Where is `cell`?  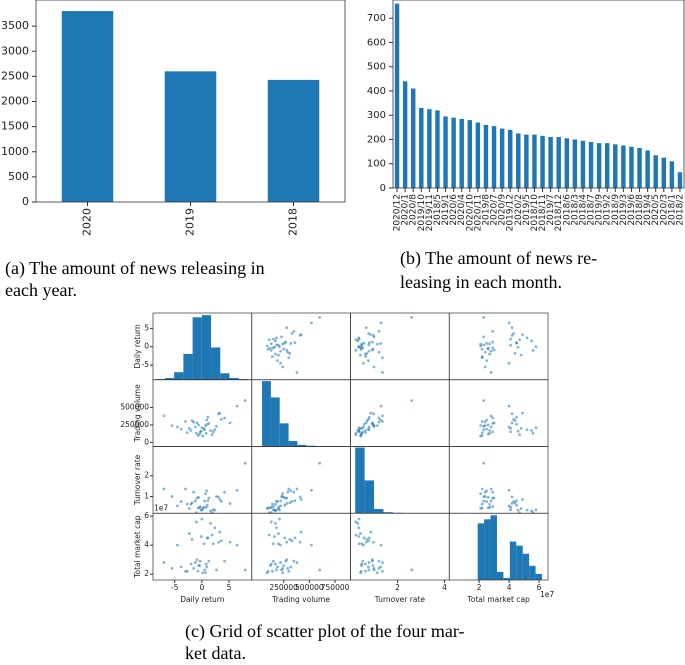 cell is located at coordinates (508, 418).